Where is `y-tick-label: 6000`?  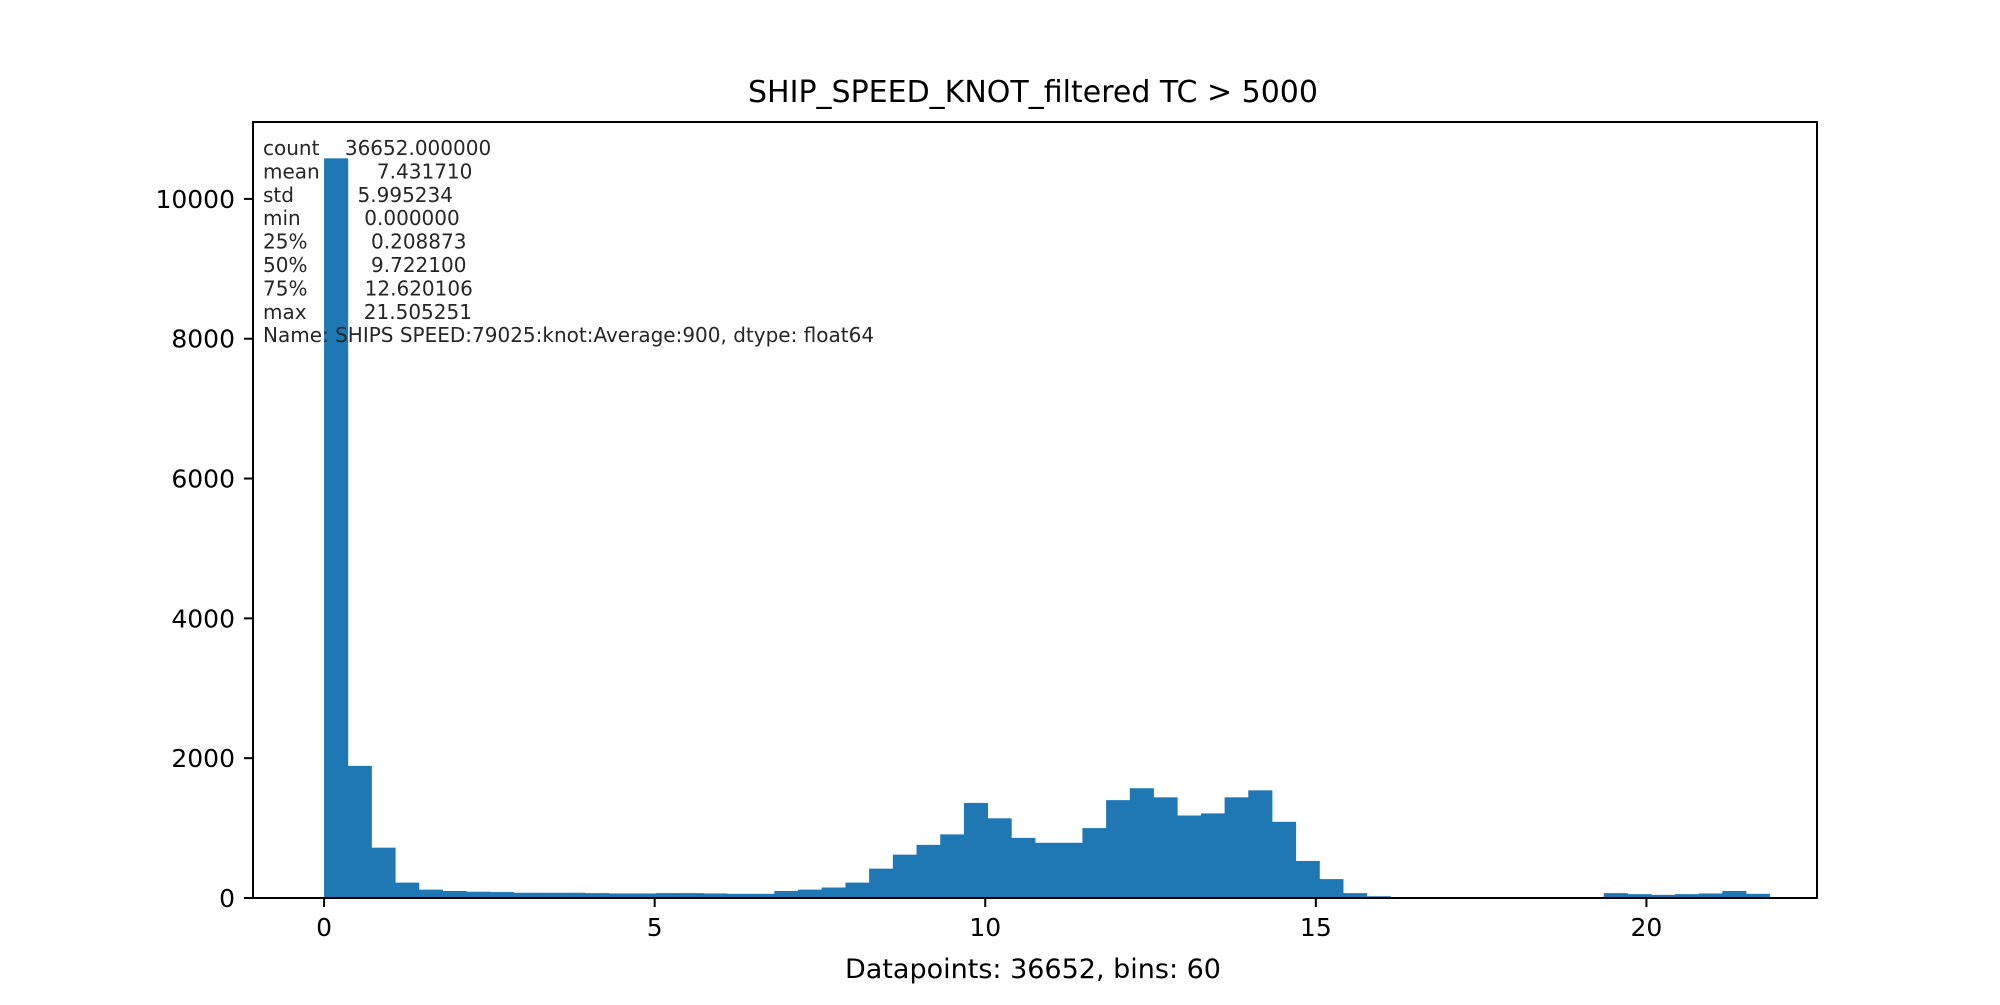
y-tick-label: 6000 is located at coordinates (203, 479).